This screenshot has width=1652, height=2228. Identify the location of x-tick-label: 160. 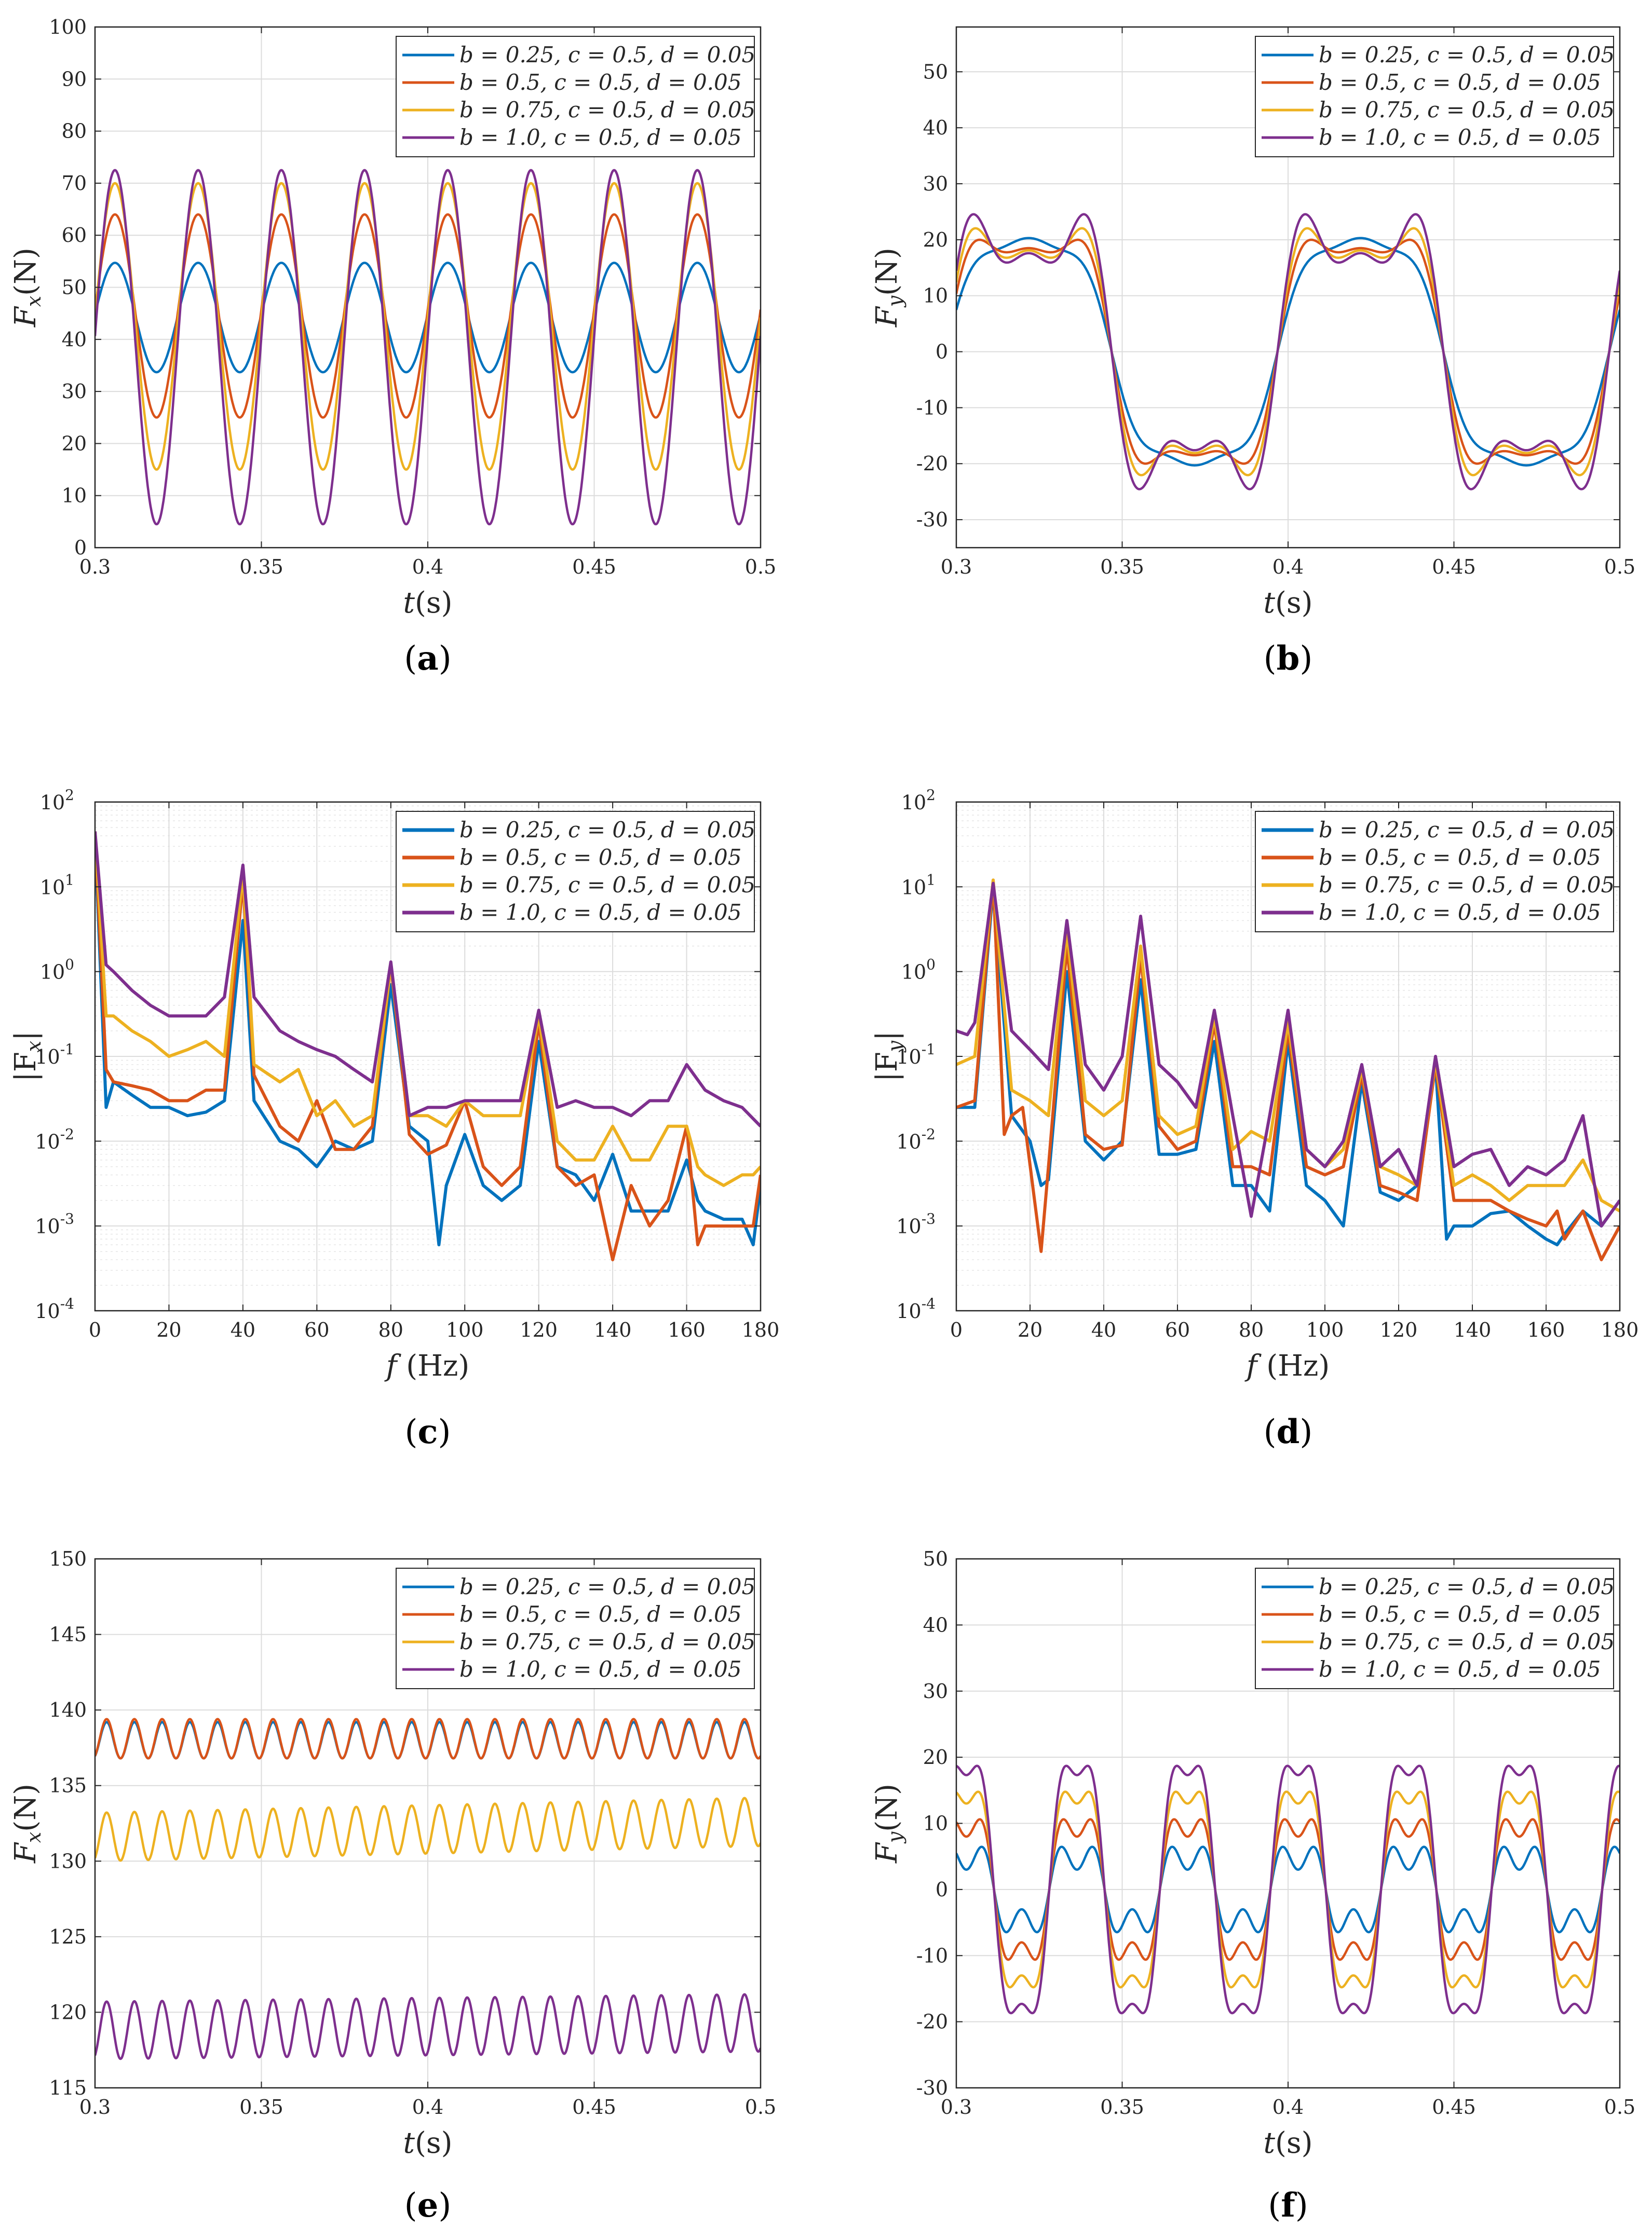
(687, 1330).